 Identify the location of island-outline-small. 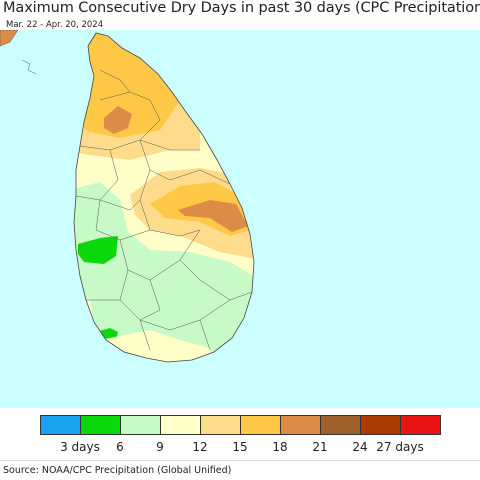
(29, 67).